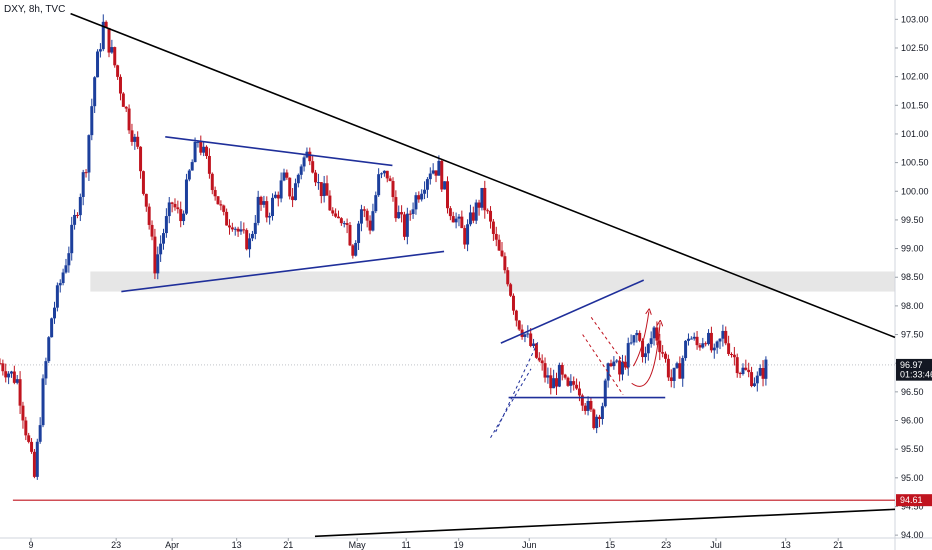 Image resolution: width=932 pixels, height=550 pixels. Describe the element at coordinates (915, 134) in the screenshot. I see `y-tick-label: 101.00` at that location.